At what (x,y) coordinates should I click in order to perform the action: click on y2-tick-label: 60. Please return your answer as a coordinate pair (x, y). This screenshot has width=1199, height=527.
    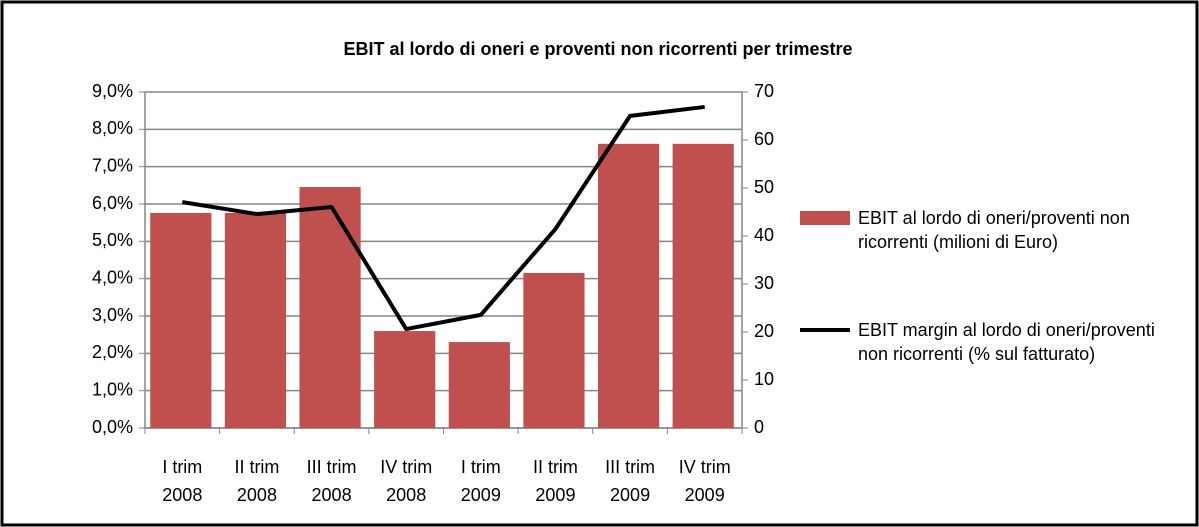
    Looking at the image, I should click on (764, 139).